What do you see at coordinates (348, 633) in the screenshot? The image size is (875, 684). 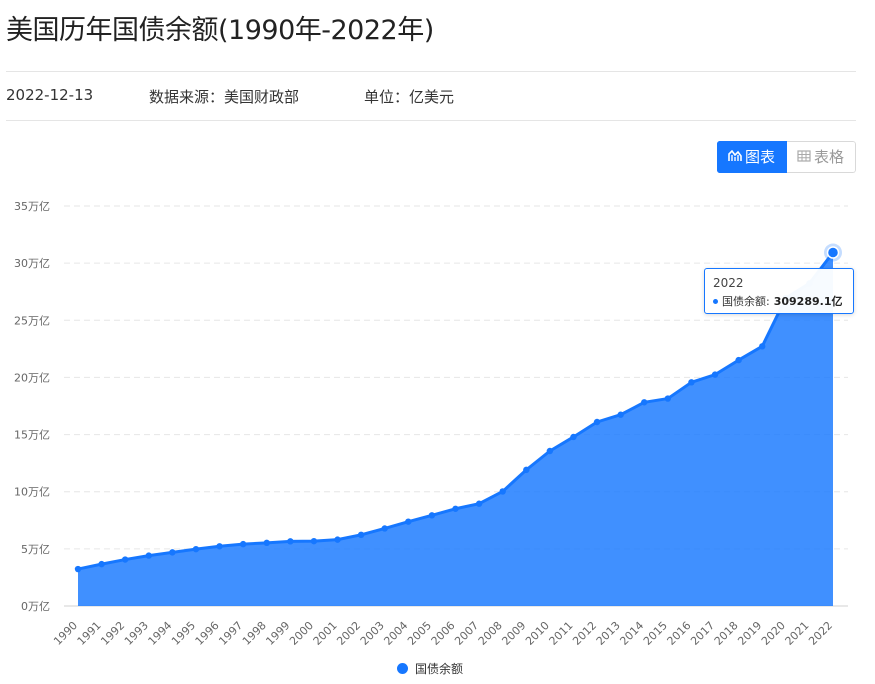 I see `x-tick-label: 2002` at bounding box center [348, 633].